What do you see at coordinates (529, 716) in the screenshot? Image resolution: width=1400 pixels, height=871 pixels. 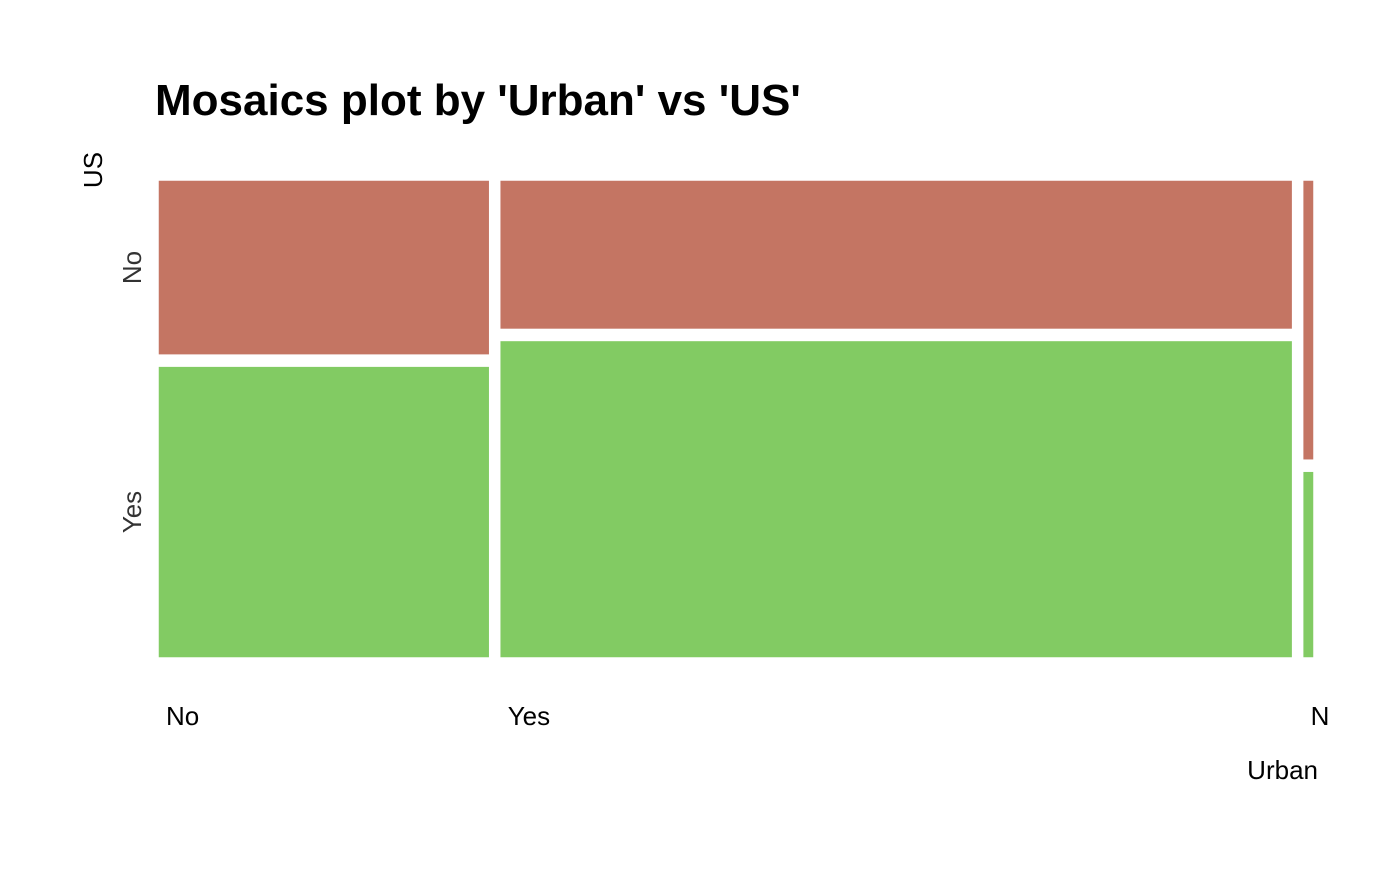 I see `x-tick-label-yes: Yes` at bounding box center [529, 716].